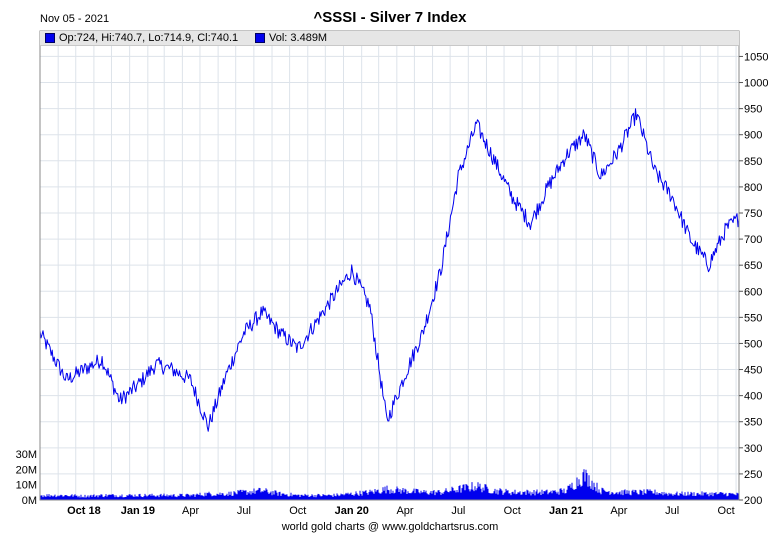 The height and width of the screenshot is (536, 780). Describe the element at coordinates (753, 188) in the screenshot. I see `y-tick-label: 800` at that location.